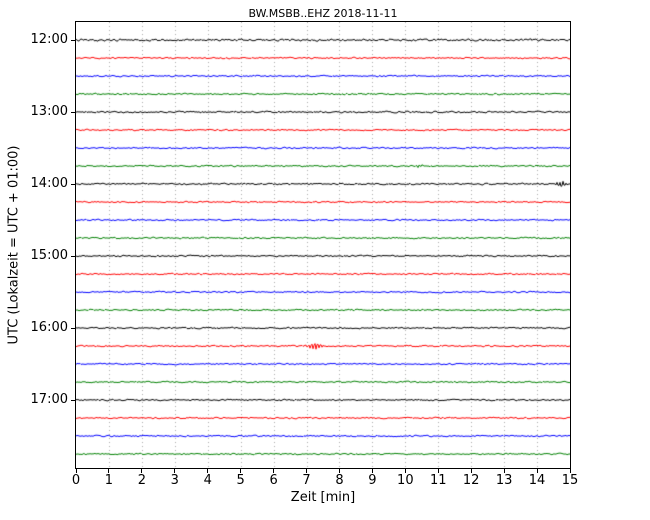 The height and width of the screenshot is (520, 650). What do you see at coordinates (49, 399) in the screenshot?
I see `y-tick-label: 17:00` at bounding box center [49, 399].